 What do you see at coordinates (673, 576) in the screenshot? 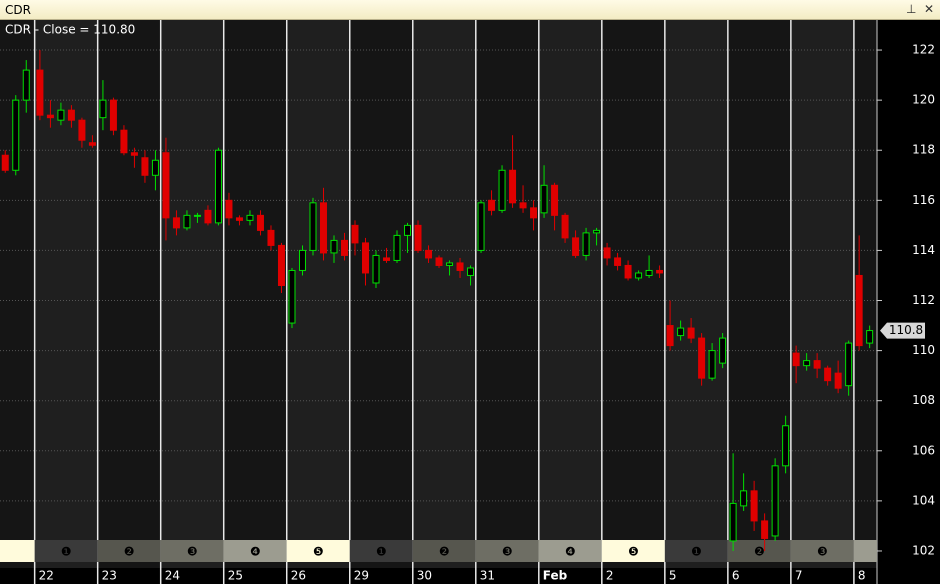
I see `x-tick-label: 5` at bounding box center [673, 576].